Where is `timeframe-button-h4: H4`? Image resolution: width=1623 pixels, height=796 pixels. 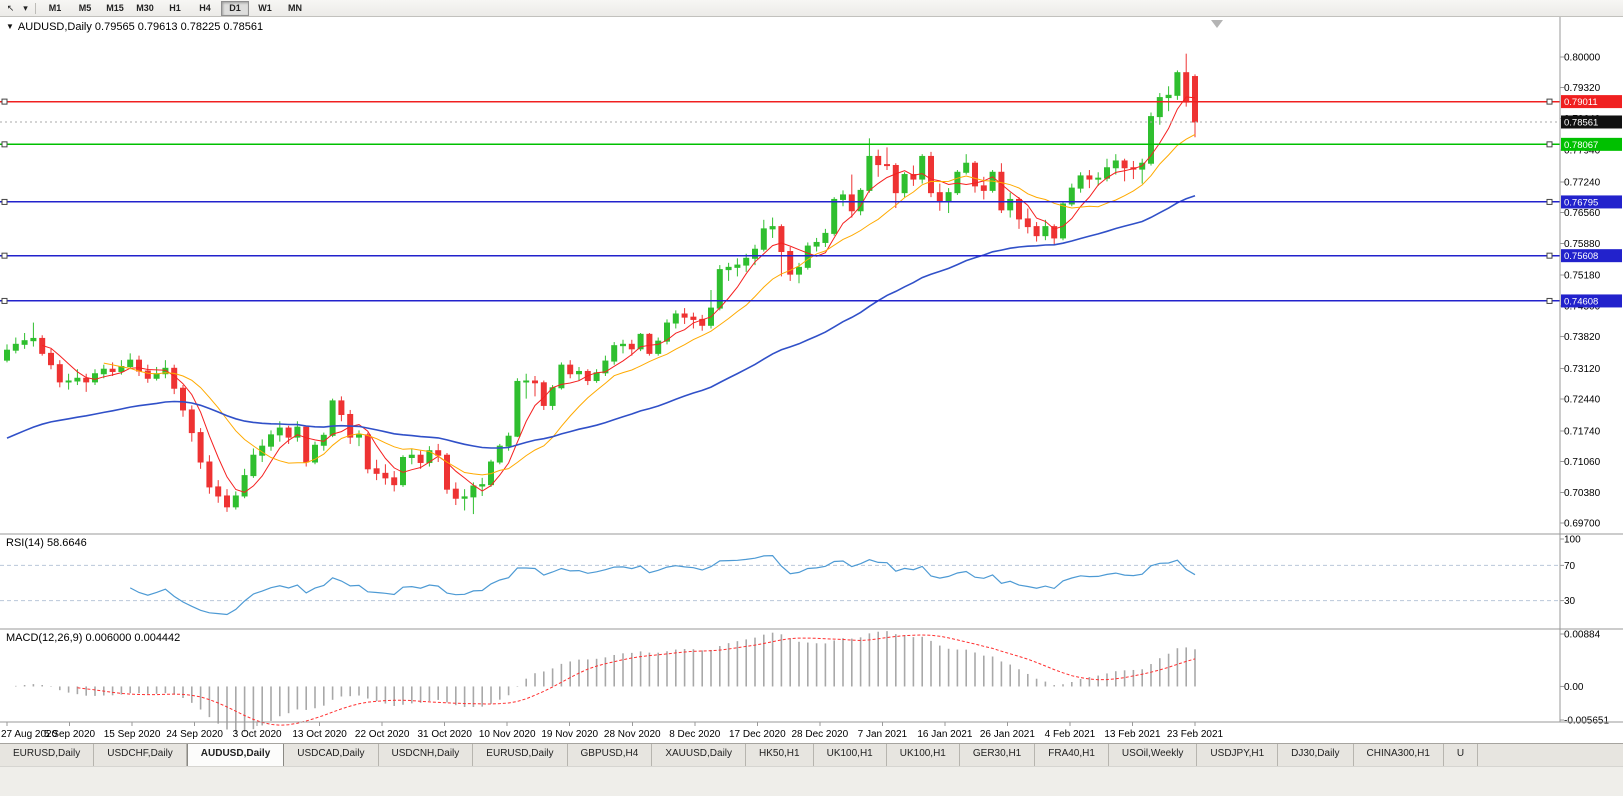 timeframe-button-h4: H4 is located at coordinates (205, 7).